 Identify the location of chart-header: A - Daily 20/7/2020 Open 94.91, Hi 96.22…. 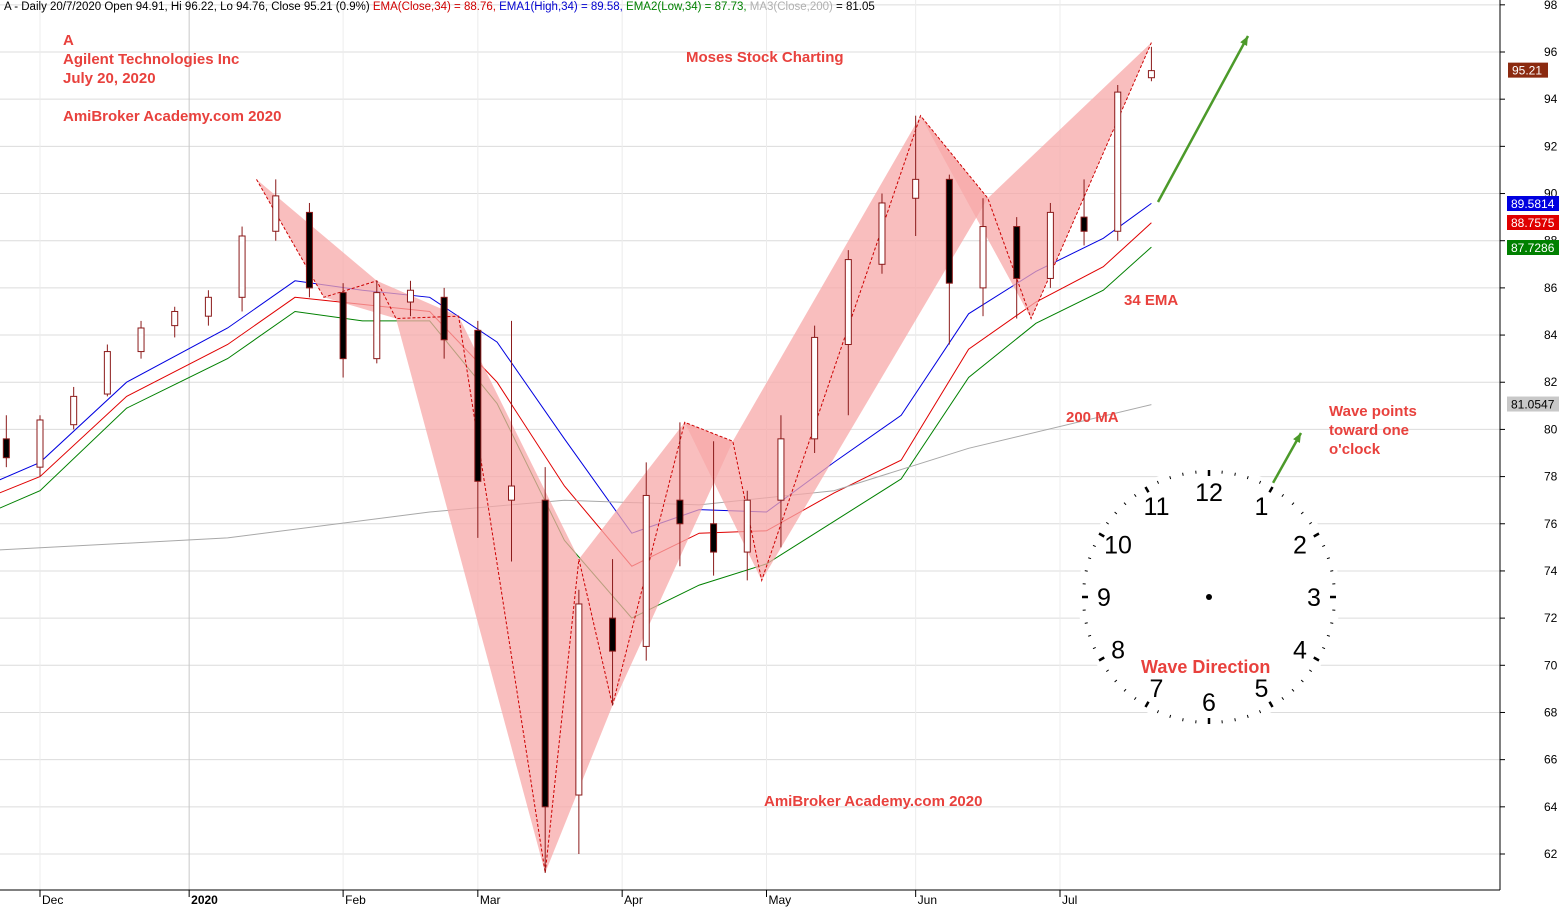
(439, 7).